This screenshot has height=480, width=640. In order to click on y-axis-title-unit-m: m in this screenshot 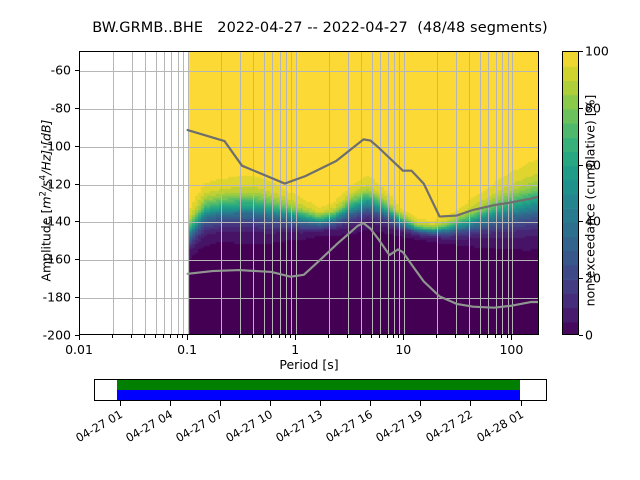, I will do `click(46, 202)`.